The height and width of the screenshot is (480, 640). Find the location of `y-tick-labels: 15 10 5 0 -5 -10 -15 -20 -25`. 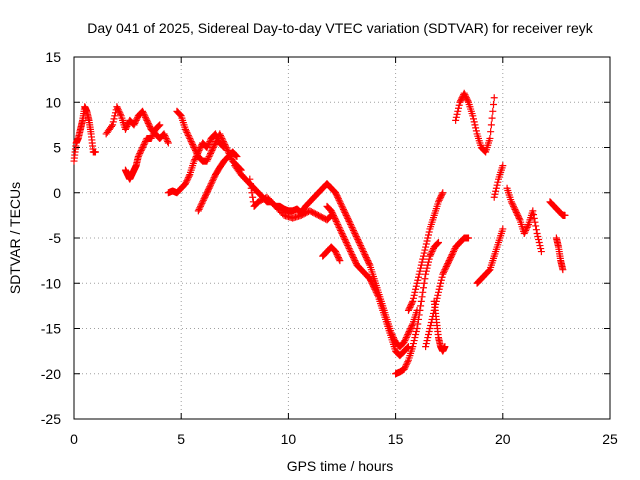

y-tick-labels: 15 10 5 0 -5 -10 -15 -20 -25 is located at coordinates (51, 238).